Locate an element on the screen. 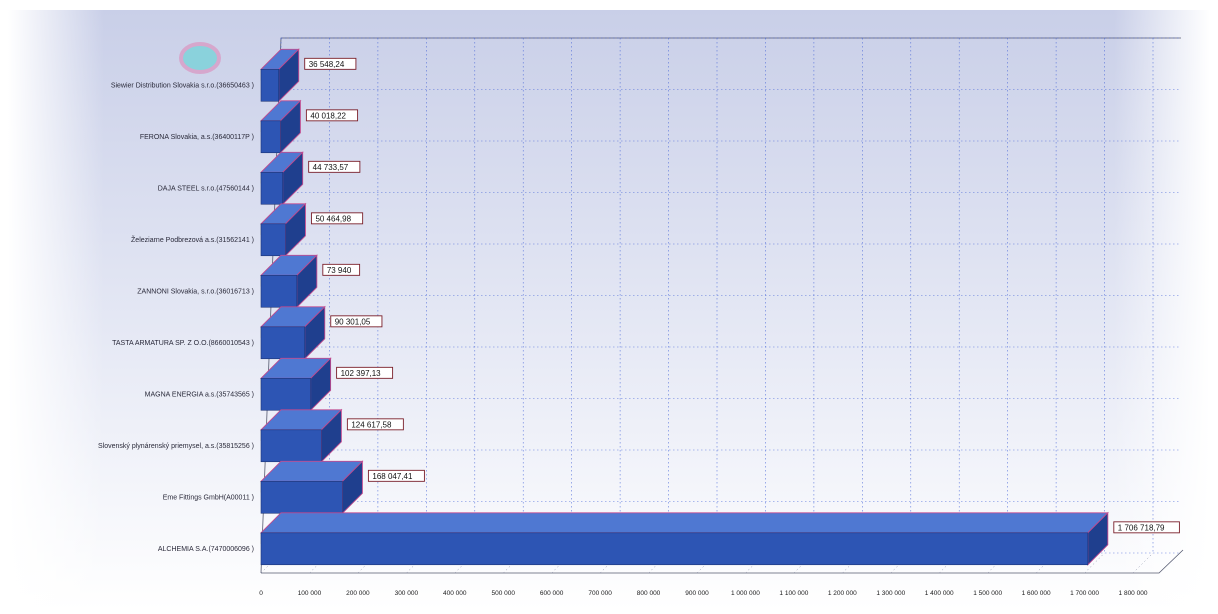 The width and height of the screenshot is (1218, 614). x-tick-label: 500 000 is located at coordinates (503, 593).